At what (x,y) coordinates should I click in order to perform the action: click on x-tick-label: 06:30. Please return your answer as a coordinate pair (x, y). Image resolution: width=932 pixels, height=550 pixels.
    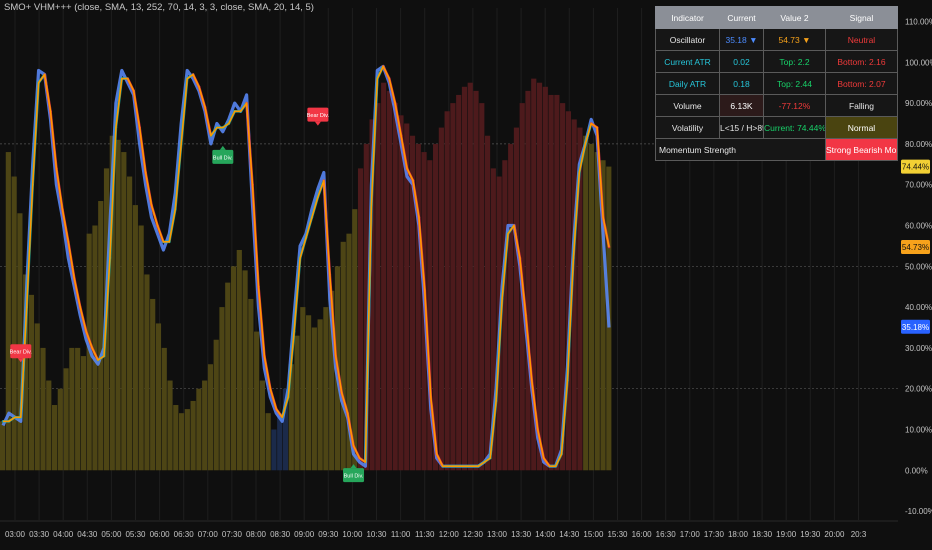
    Looking at the image, I should click on (184, 534).